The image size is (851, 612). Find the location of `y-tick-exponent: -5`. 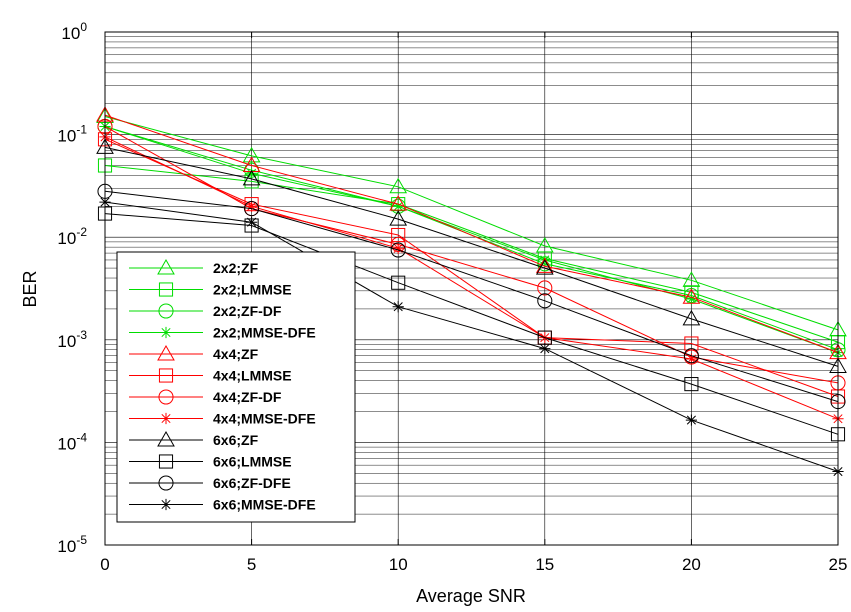

y-tick-exponent: -5 is located at coordinates (81, 540).